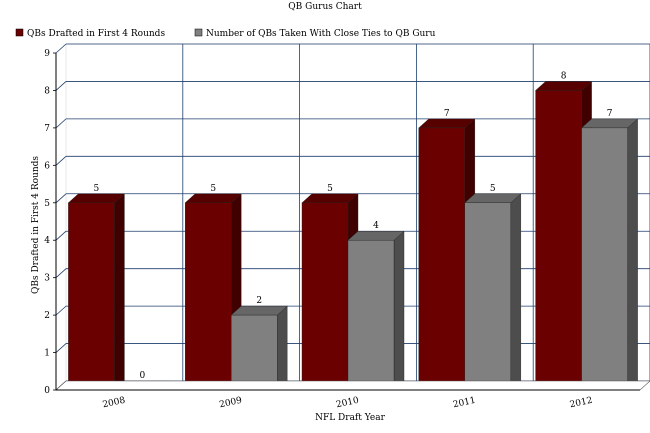  I want to click on y-axis-title: QBs Drafted in First 4 Rounds, so click(36, 225).